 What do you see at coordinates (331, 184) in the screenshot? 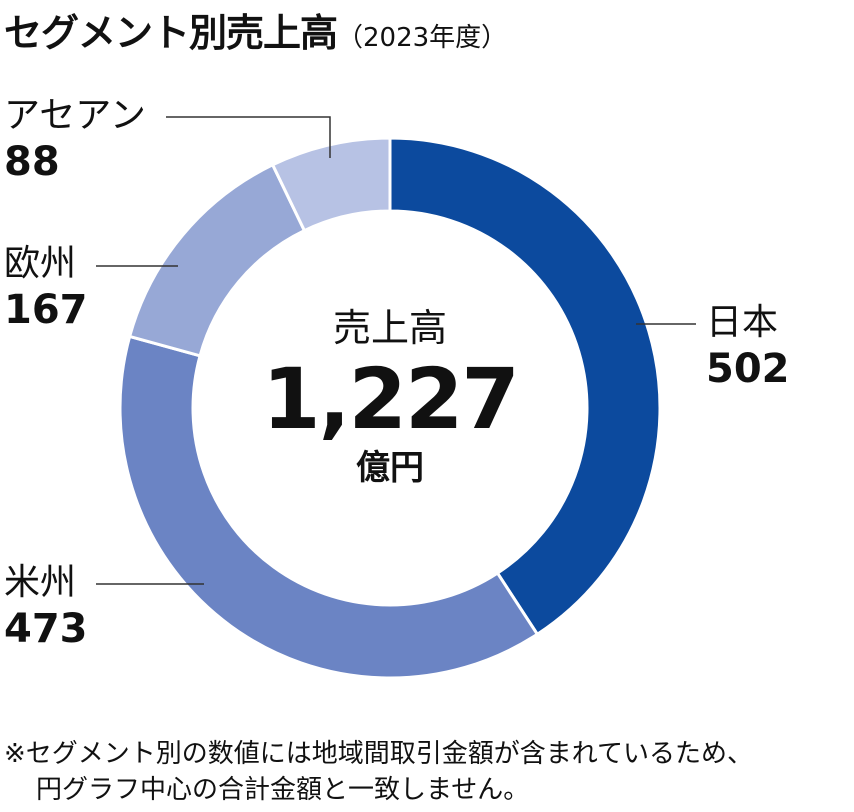
I see `donut-slice-asean` at bounding box center [331, 184].